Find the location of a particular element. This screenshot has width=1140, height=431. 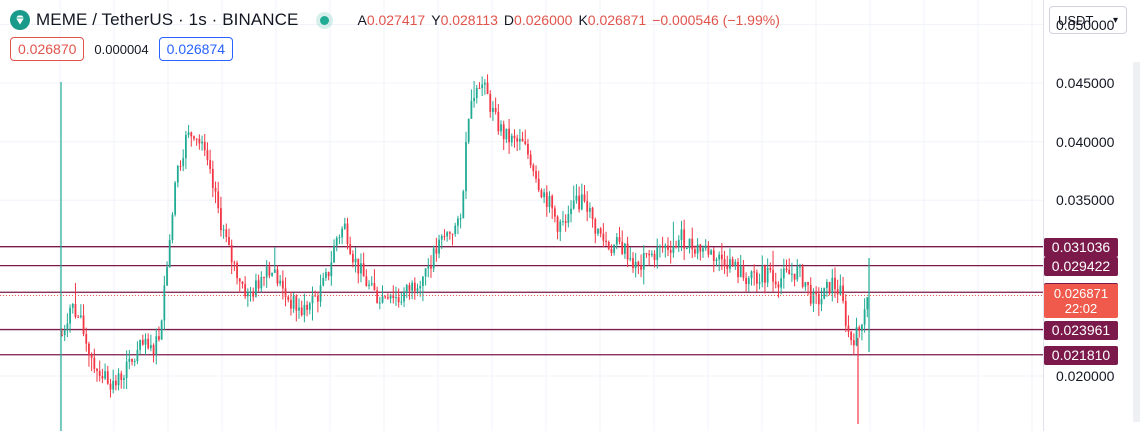

symbol-title: MEME / TetherUS · 1s · BINANCE is located at coordinates (167, 19).